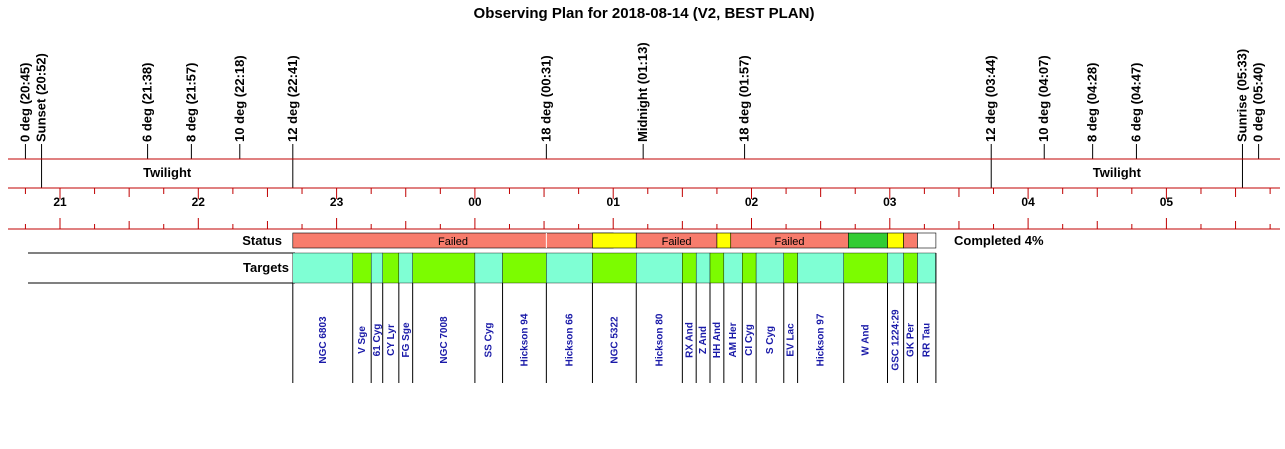  What do you see at coordinates (821, 339) in the screenshot?
I see `target-name: Hickson 97` at bounding box center [821, 339].